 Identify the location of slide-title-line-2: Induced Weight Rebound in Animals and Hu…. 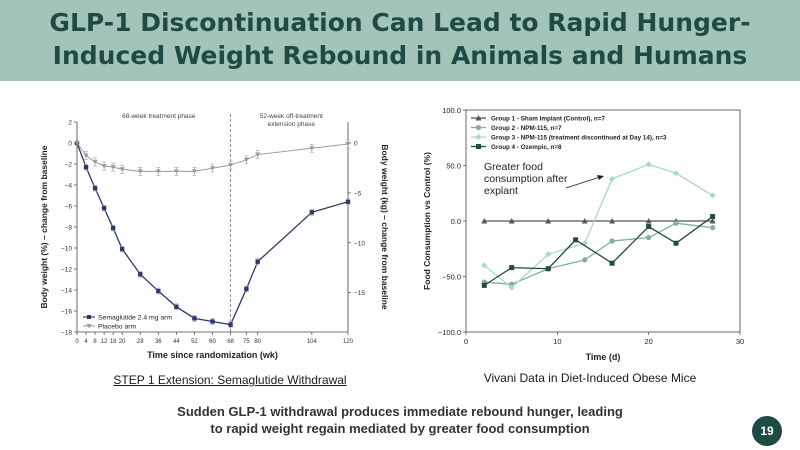
(400, 55).